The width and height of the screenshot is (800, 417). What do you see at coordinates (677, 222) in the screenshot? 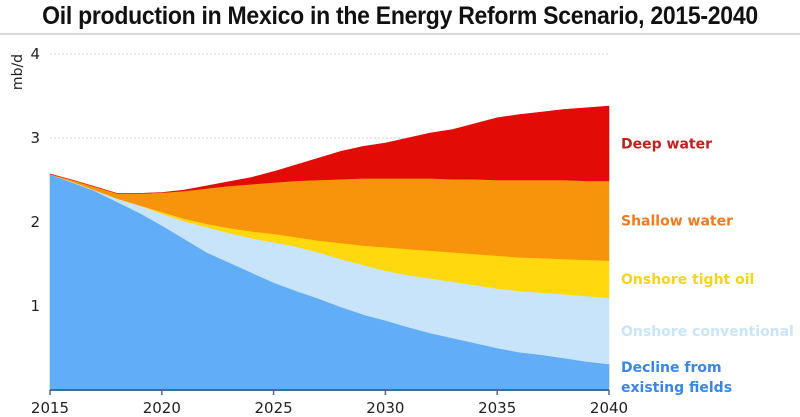
I see `legend-label-shallow-water: Shallow water` at bounding box center [677, 222].